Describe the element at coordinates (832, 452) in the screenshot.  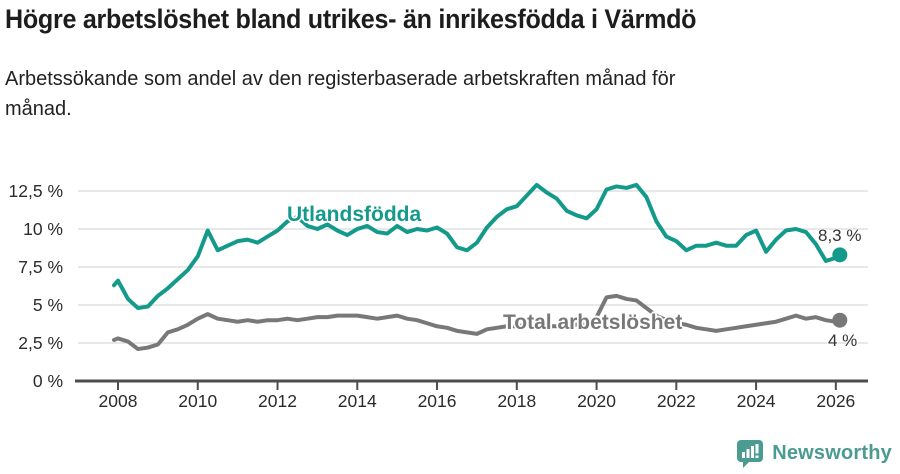
I see `newsworthy-brand-text: Newsworthy` at that location.